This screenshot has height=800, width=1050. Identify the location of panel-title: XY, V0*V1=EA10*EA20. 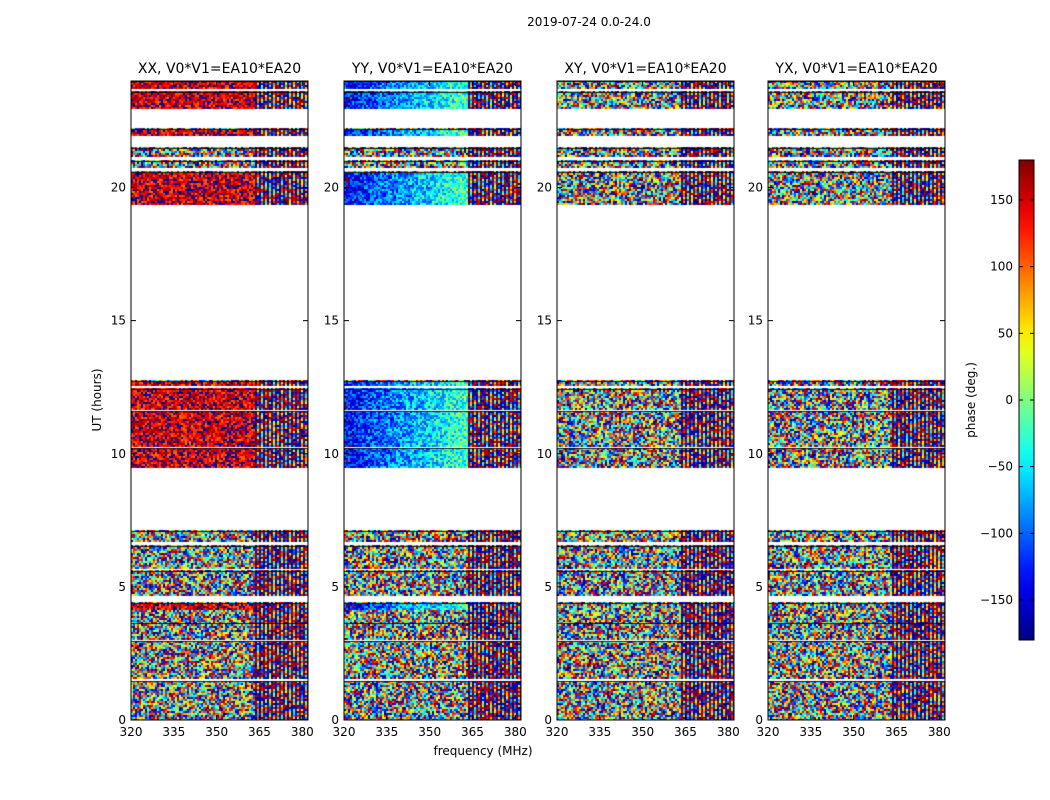
(645, 69).